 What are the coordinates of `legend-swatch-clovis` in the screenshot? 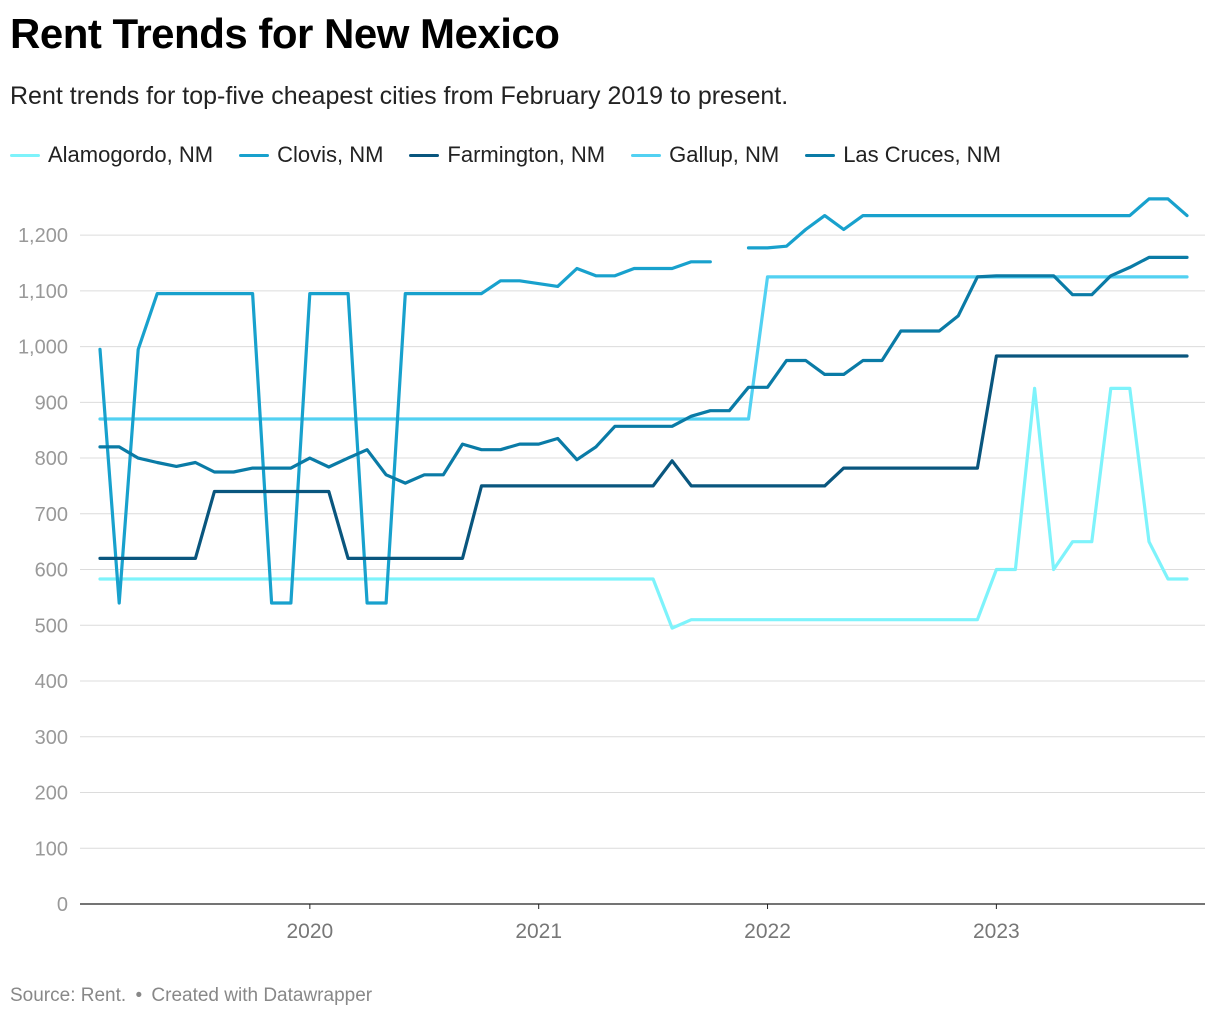 It's located at (254, 155).